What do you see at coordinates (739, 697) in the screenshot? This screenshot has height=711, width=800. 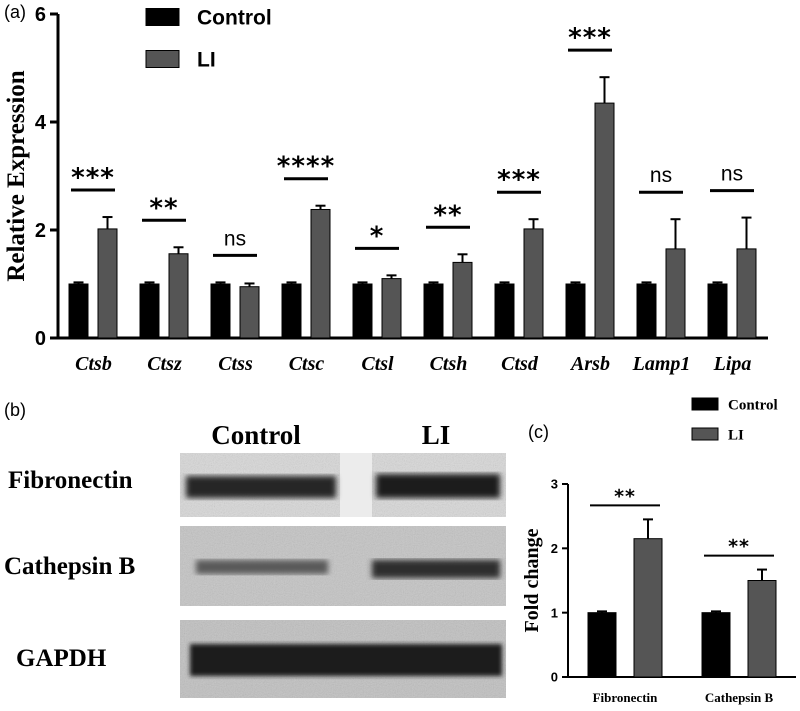 I see `x-tick-label: Cathepsin B` at bounding box center [739, 697].